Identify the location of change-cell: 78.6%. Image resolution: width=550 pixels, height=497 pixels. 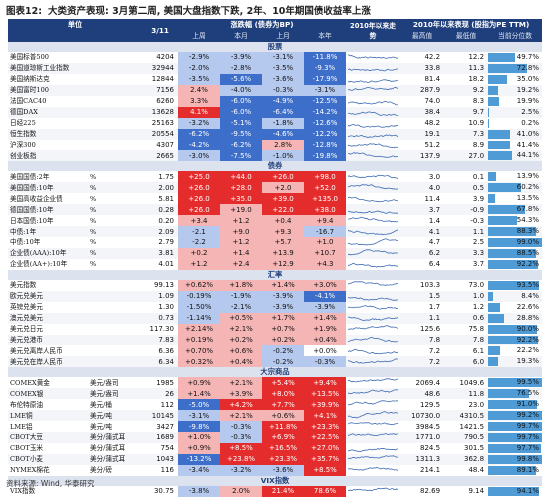
(325, 491).